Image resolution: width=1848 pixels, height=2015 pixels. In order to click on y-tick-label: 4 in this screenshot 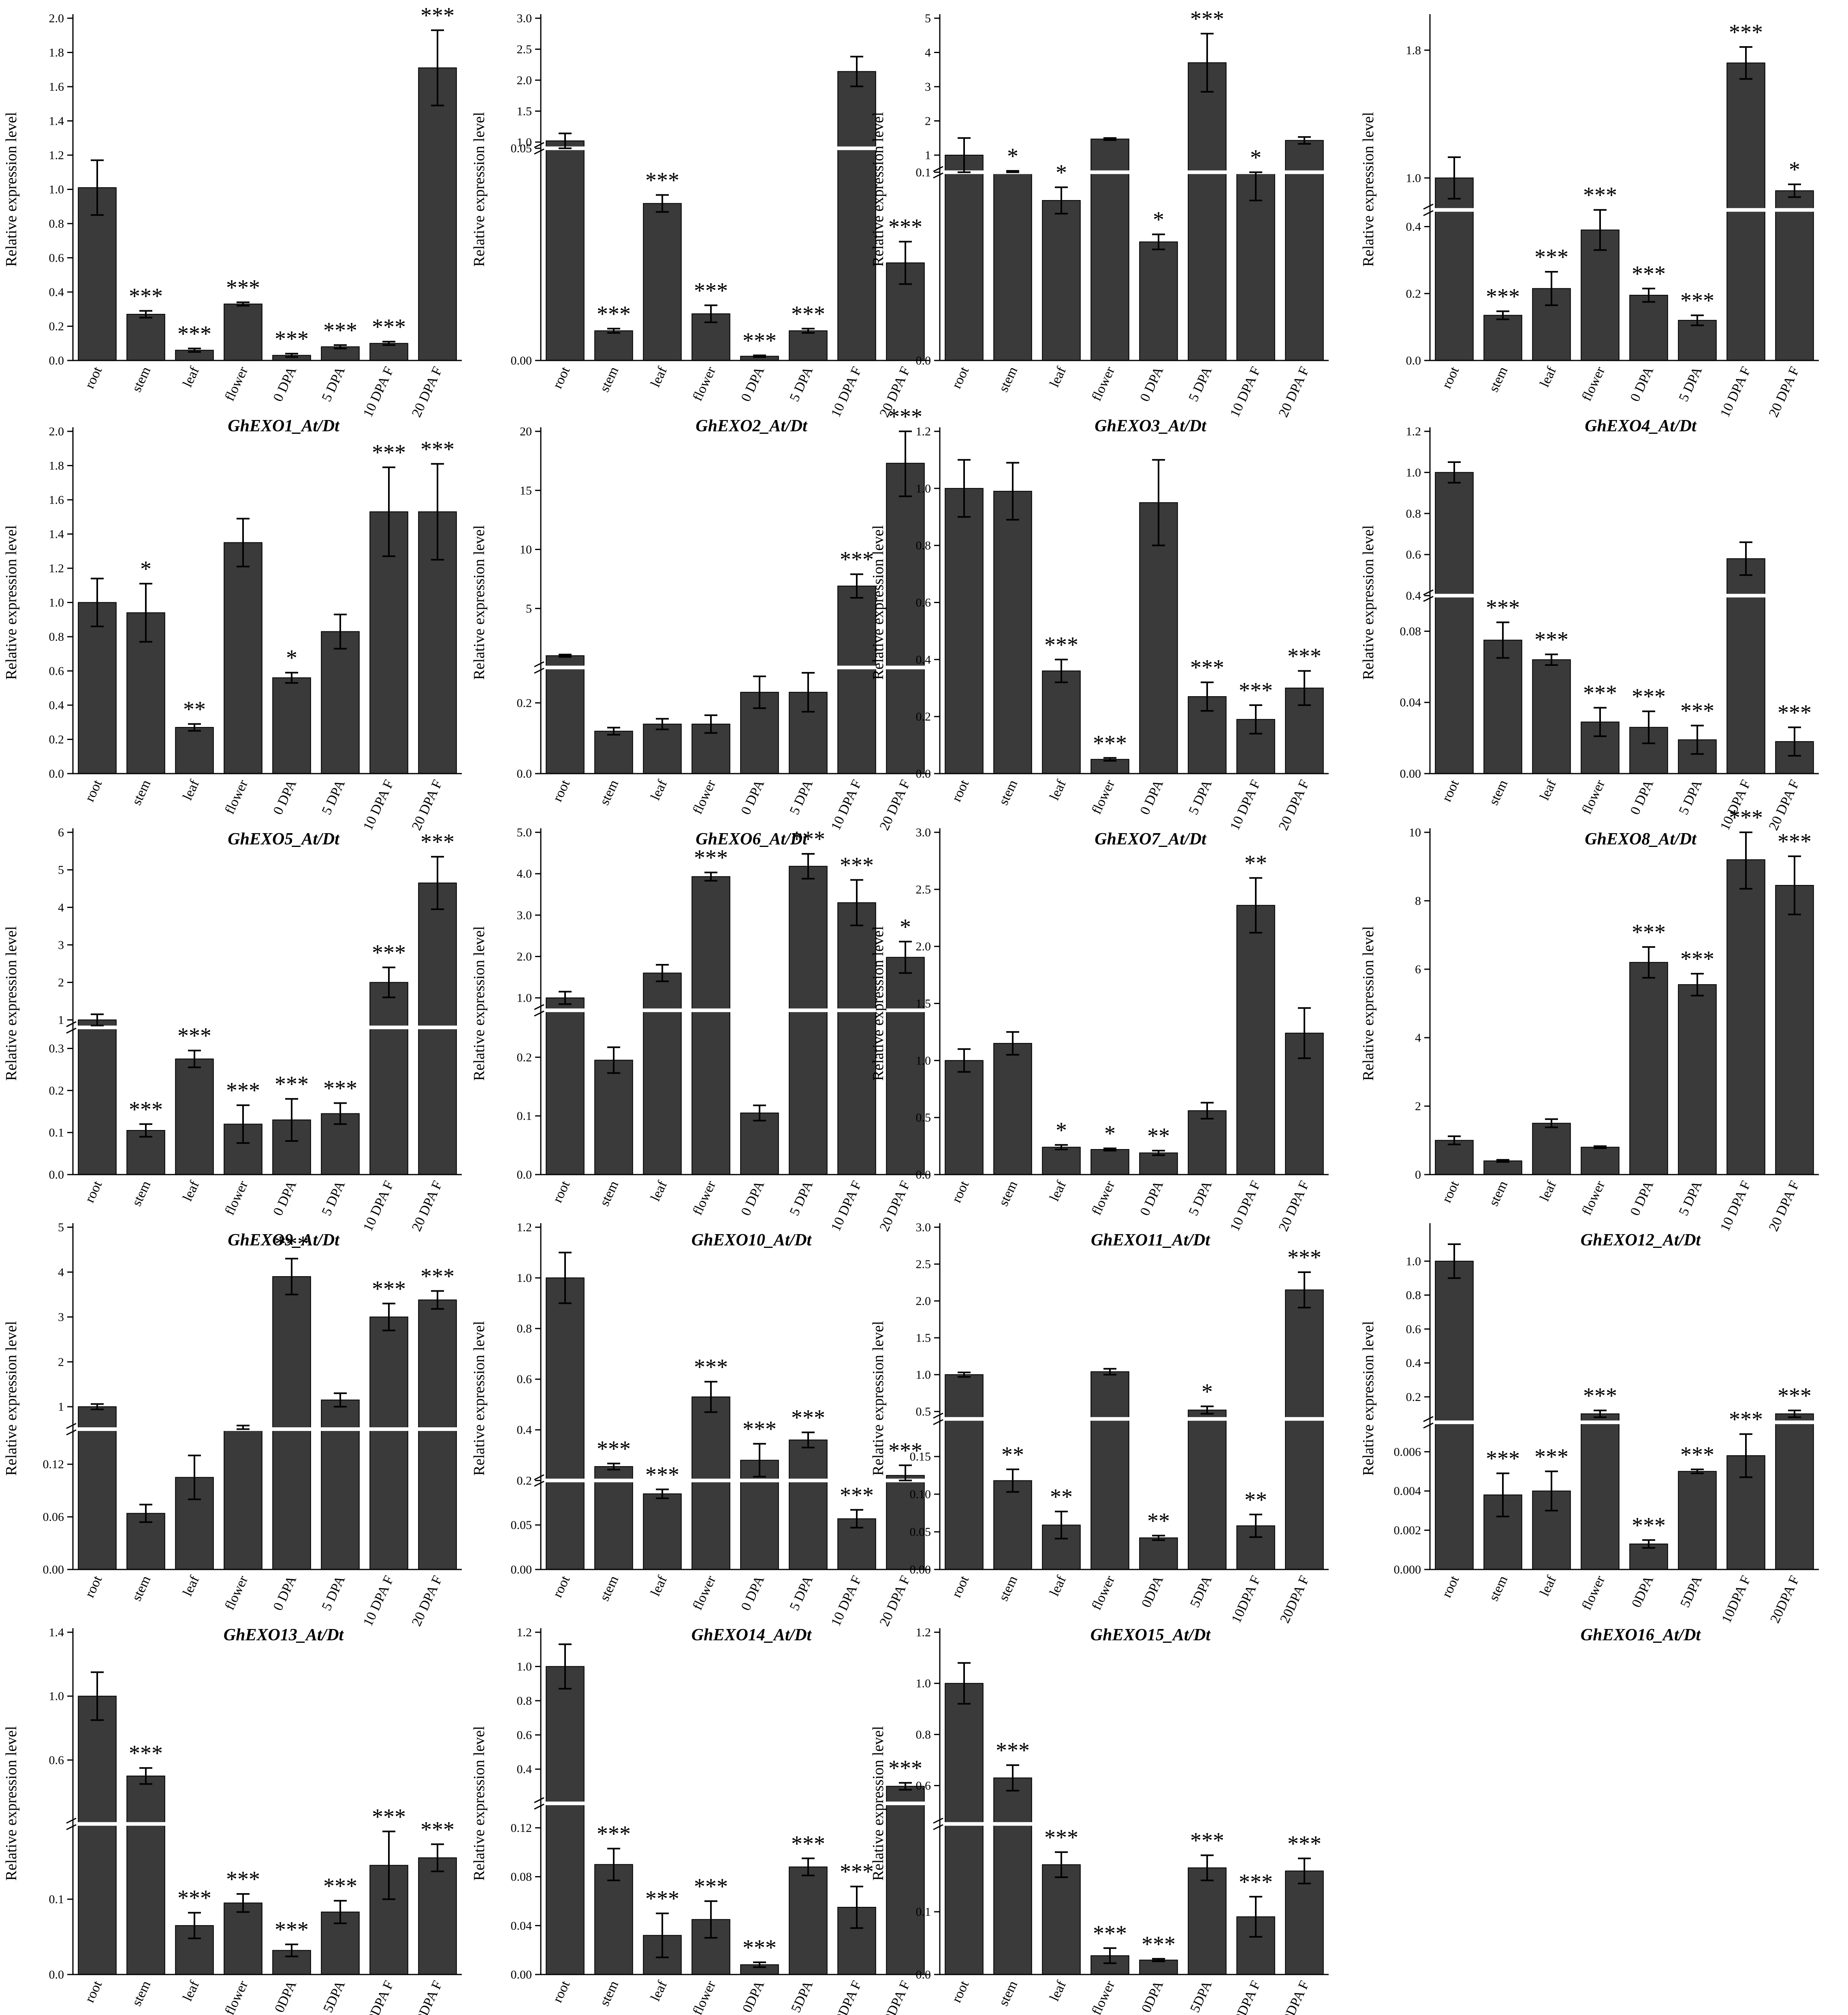, I will do `click(928, 53)`.